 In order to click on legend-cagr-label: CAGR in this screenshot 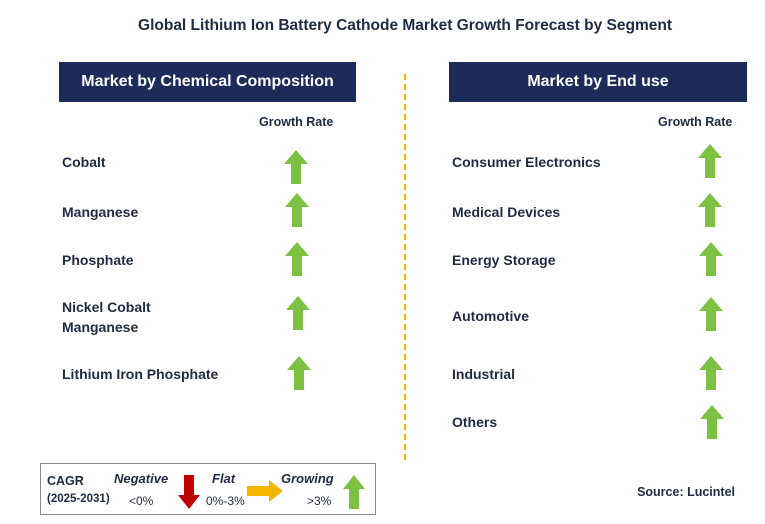, I will do `click(65, 481)`.